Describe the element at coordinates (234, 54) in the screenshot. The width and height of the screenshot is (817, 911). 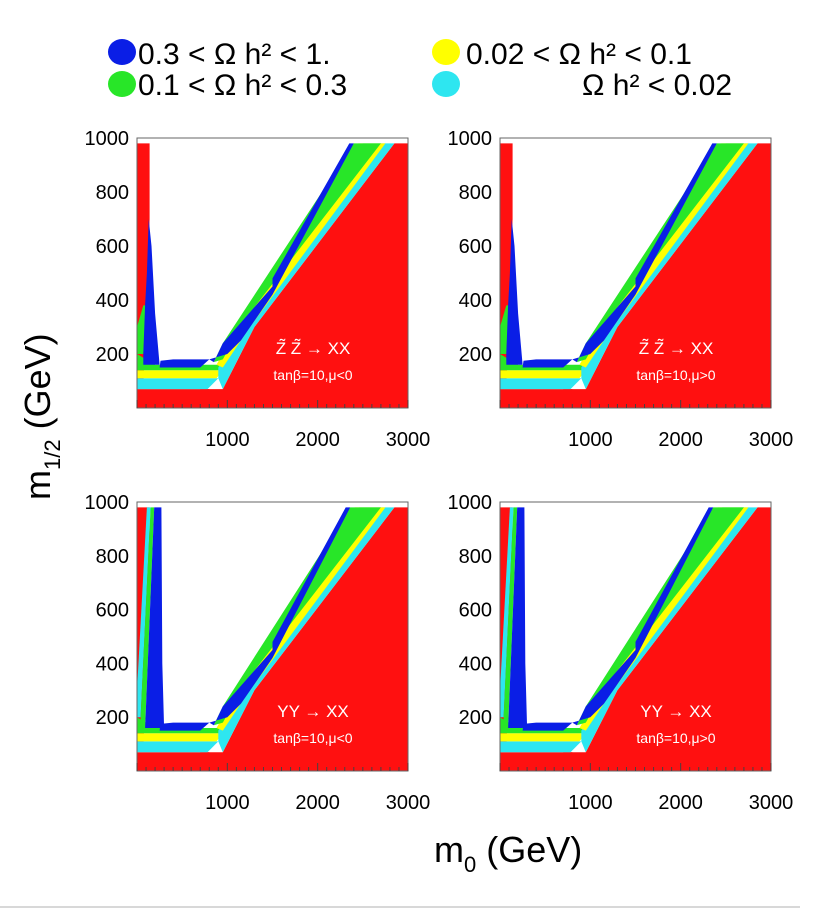
I see `legend-label-blue: 0.3 < Ω h² < 1.` at that location.